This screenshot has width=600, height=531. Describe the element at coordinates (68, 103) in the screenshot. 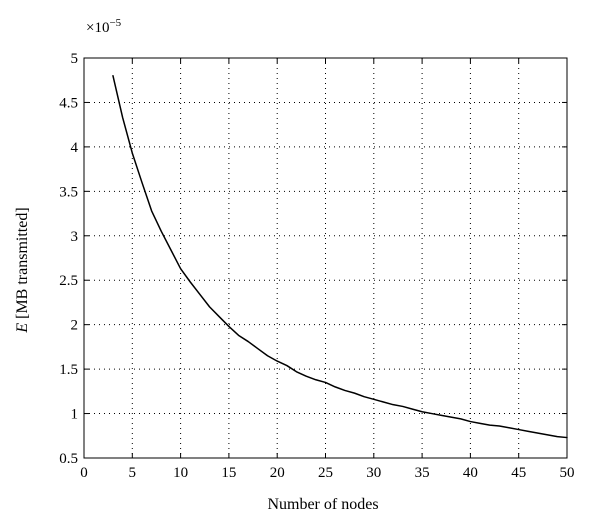

I see `y-tick-label: 4.5` at that location.